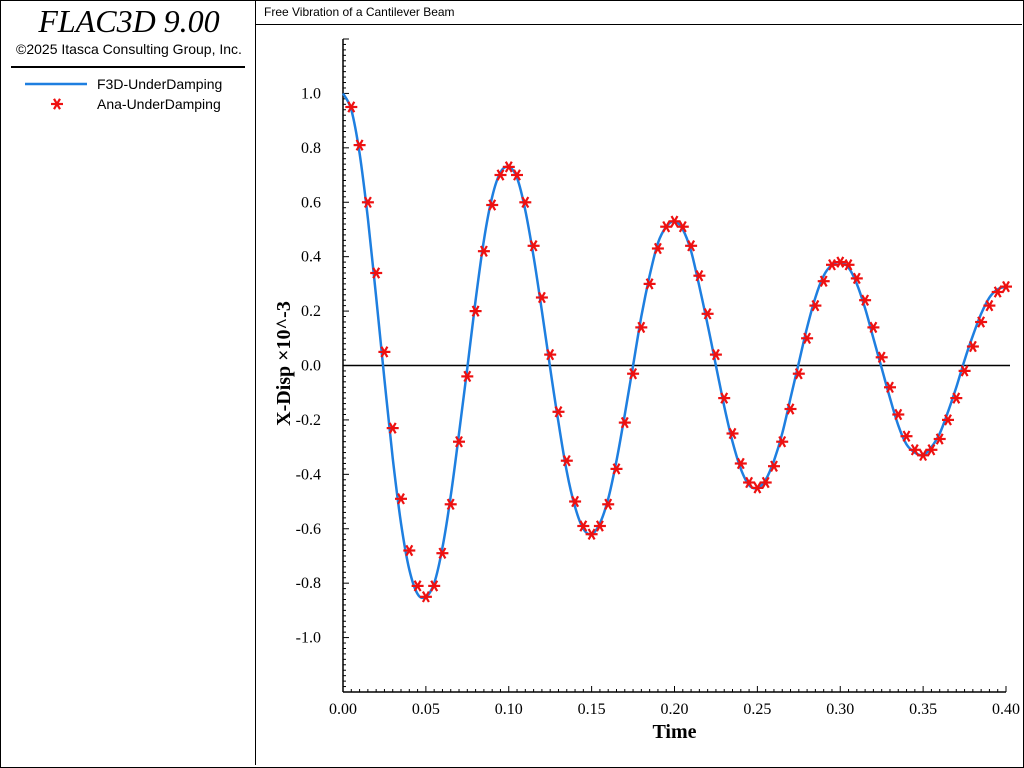 The height and width of the screenshot is (768, 1024). I want to click on y-tick-label: 0.2, so click(311, 311).